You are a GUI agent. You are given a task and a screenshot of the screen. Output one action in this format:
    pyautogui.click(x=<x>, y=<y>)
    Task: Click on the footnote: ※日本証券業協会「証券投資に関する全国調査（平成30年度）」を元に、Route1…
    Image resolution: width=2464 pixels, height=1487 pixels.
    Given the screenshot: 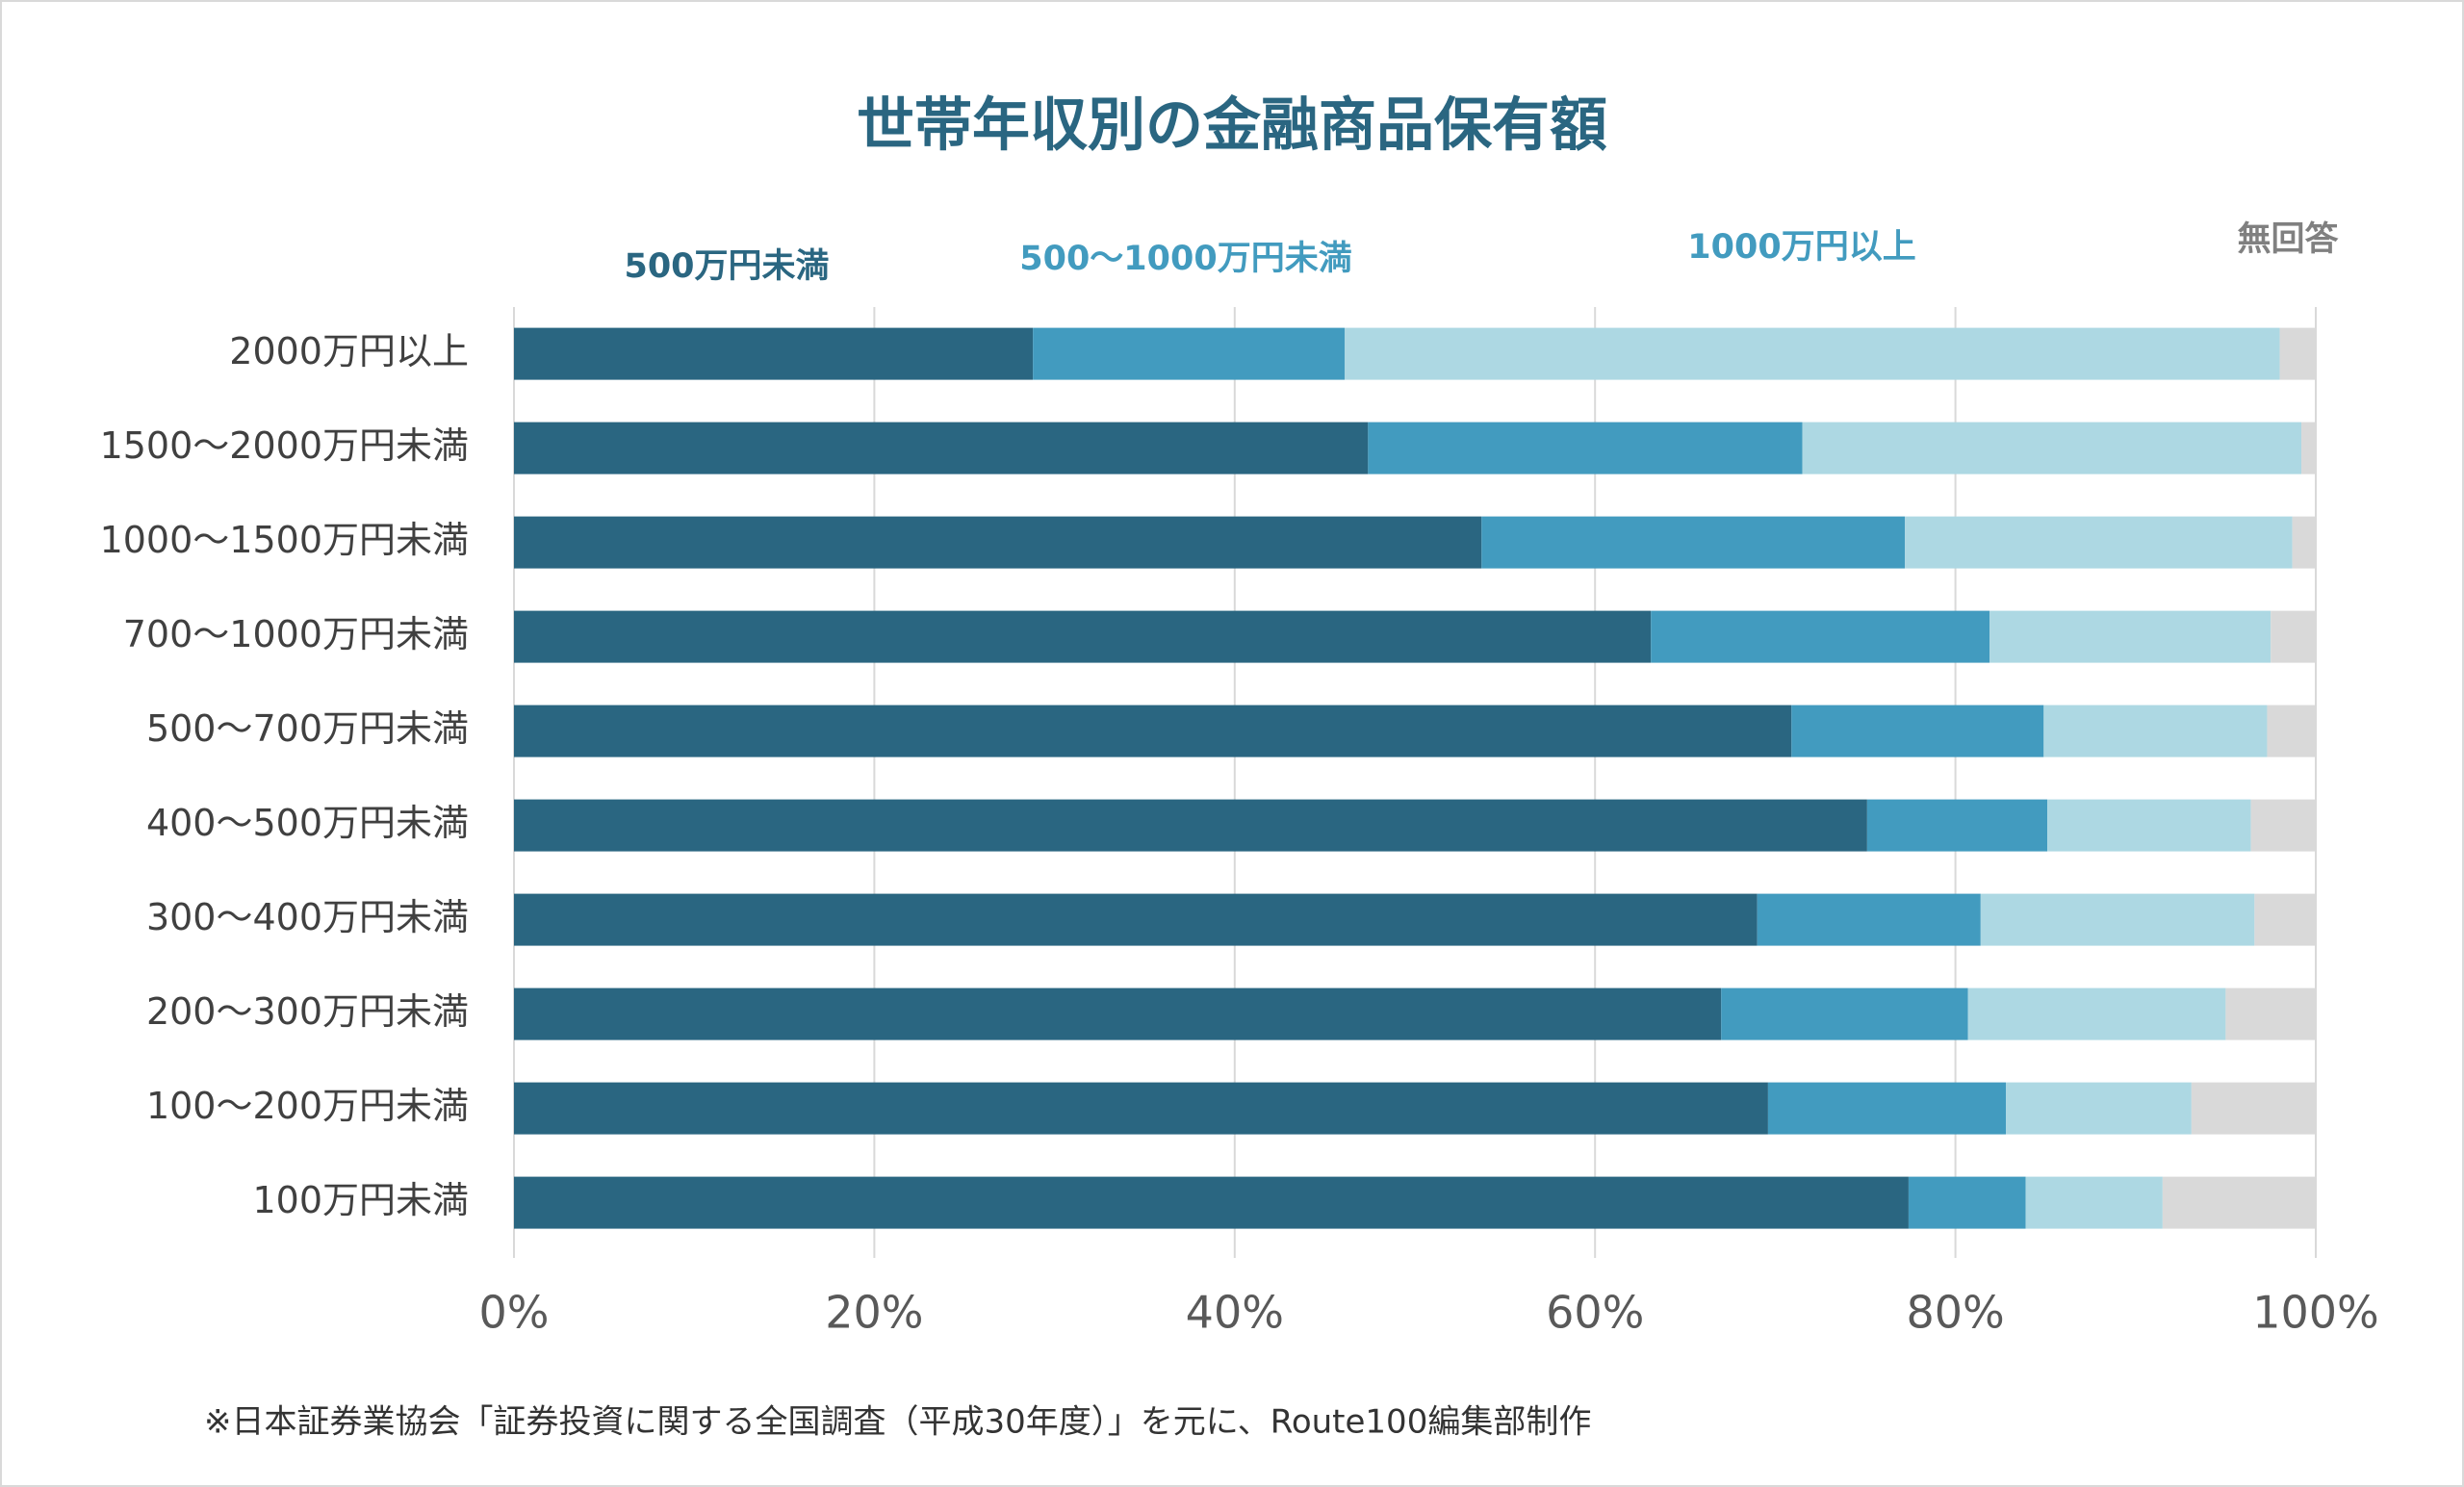 What is the action you would take?
    pyautogui.click(x=897, y=1422)
    